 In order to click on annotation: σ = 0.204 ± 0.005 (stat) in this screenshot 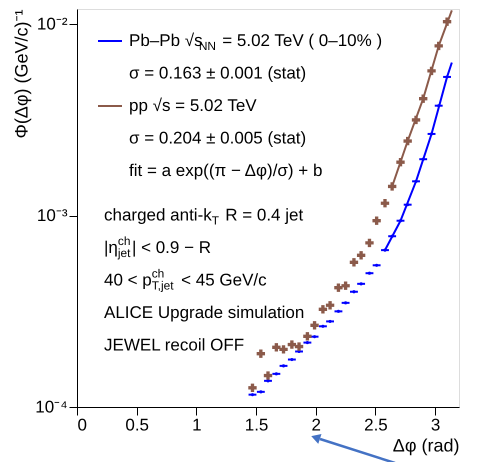, I will do `click(217, 138)`.